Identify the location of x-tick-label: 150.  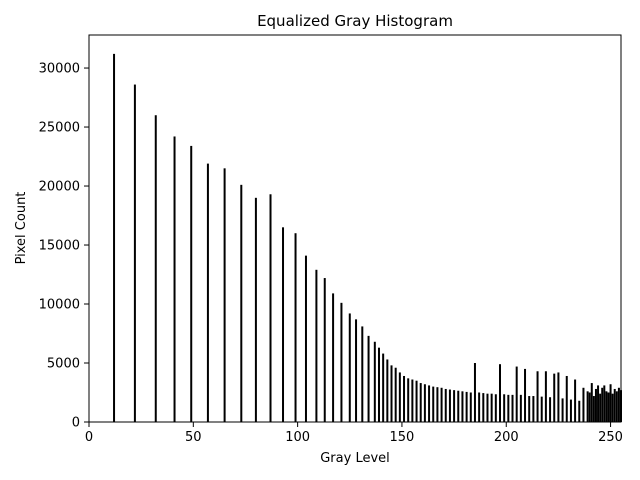
(402, 437).